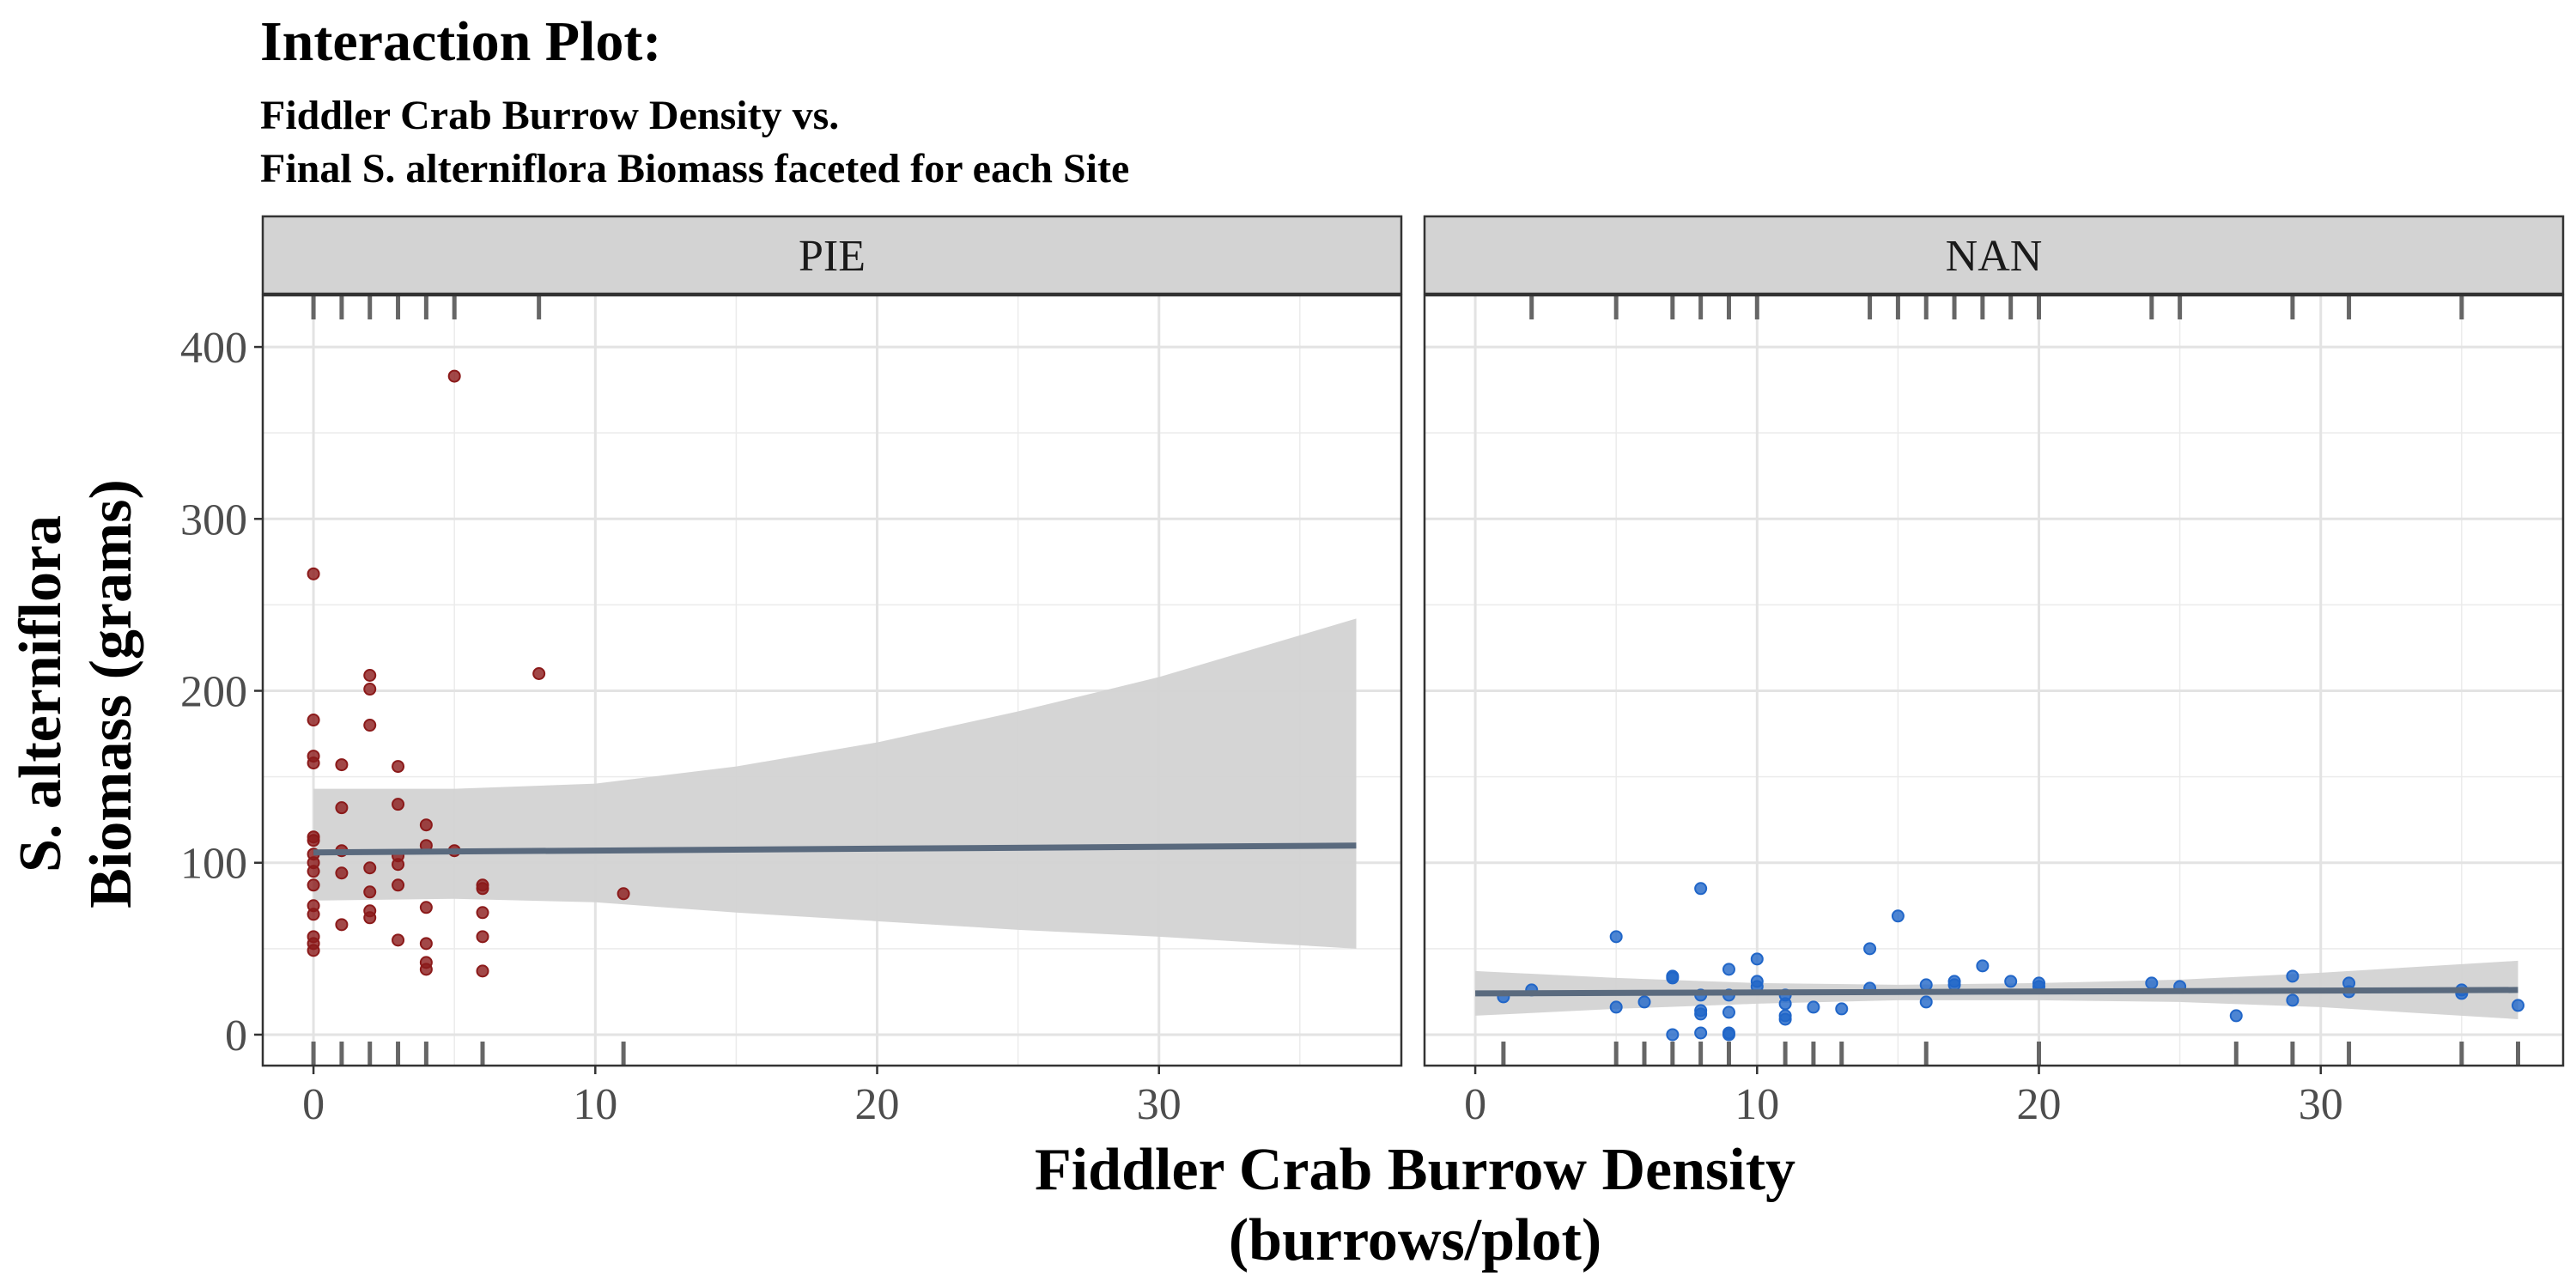 This screenshot has height=1288, width=2576. I want to click on facet-strip-label: NAN, so click(1995, 257).